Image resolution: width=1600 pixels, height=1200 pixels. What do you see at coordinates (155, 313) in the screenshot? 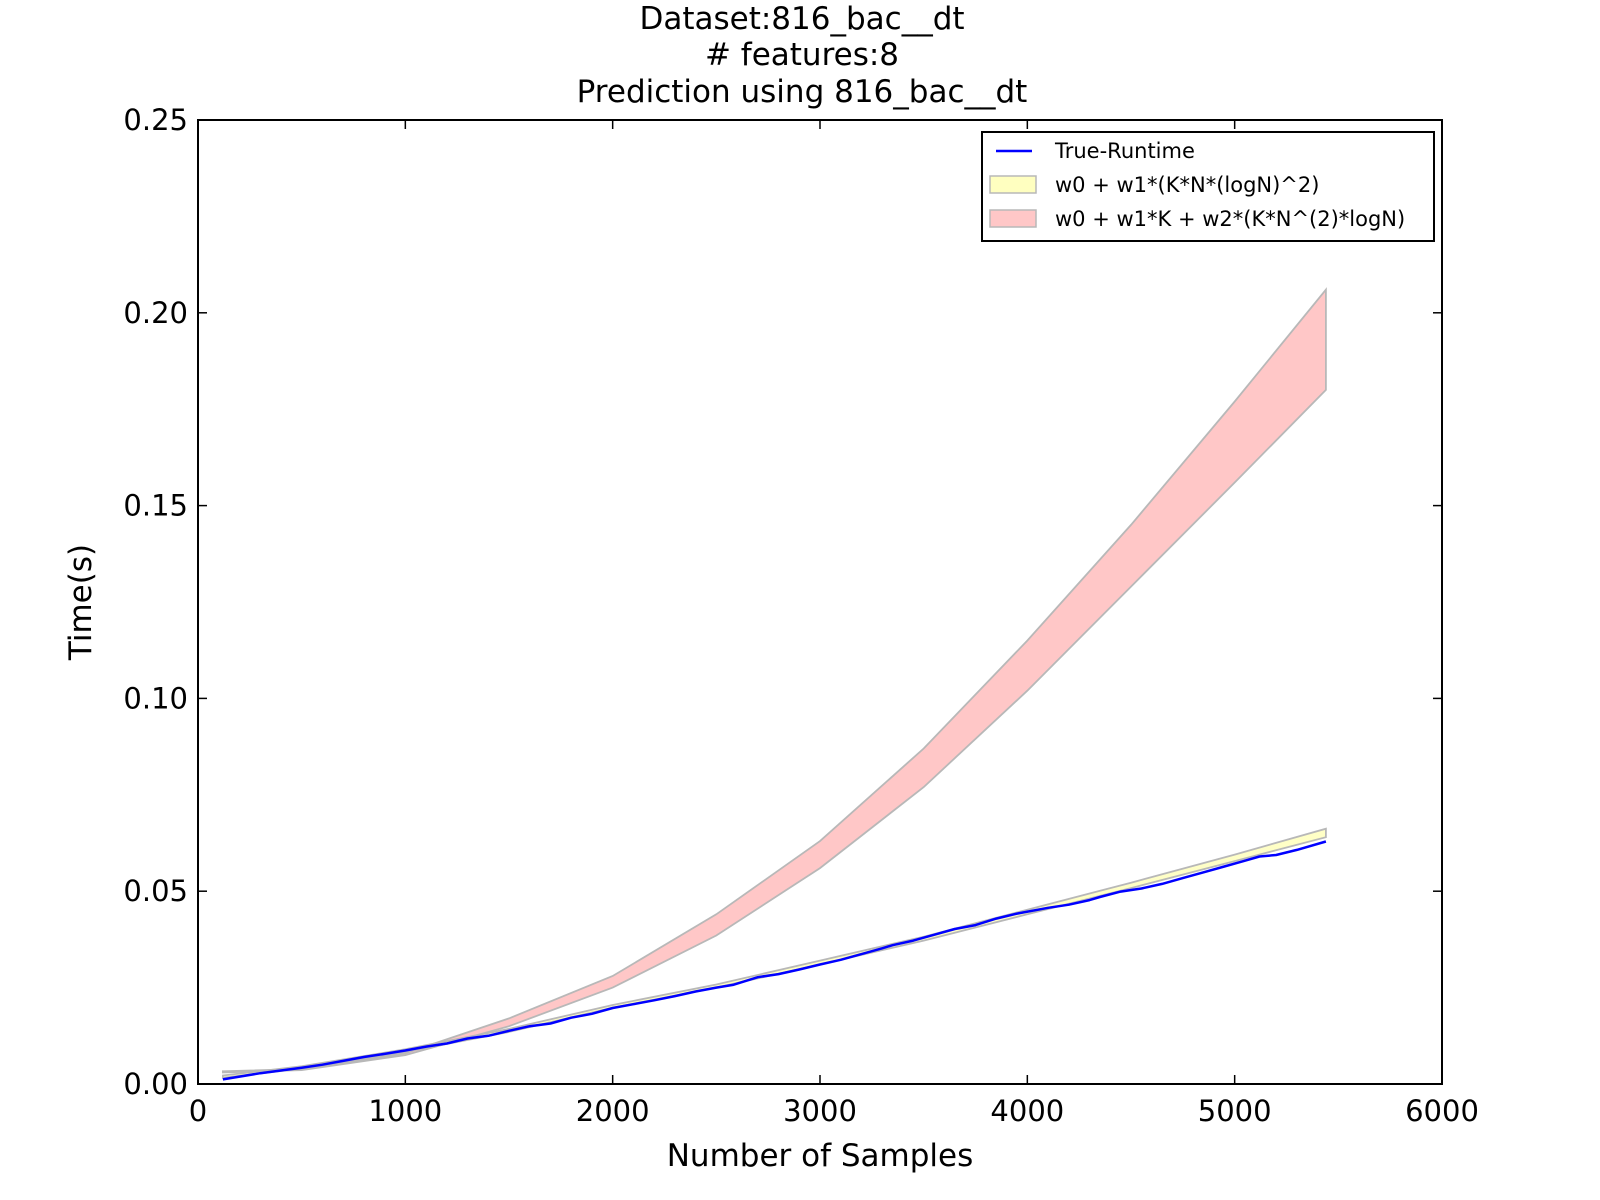
I see `y-tick-label: 0.20` at bounding box center [155, 313].